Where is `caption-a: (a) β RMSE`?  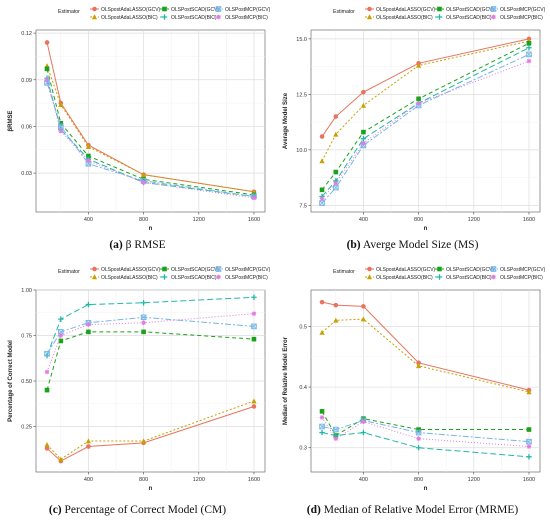
caption-a: (a) β RMSE is located at coordinates (137, 245).